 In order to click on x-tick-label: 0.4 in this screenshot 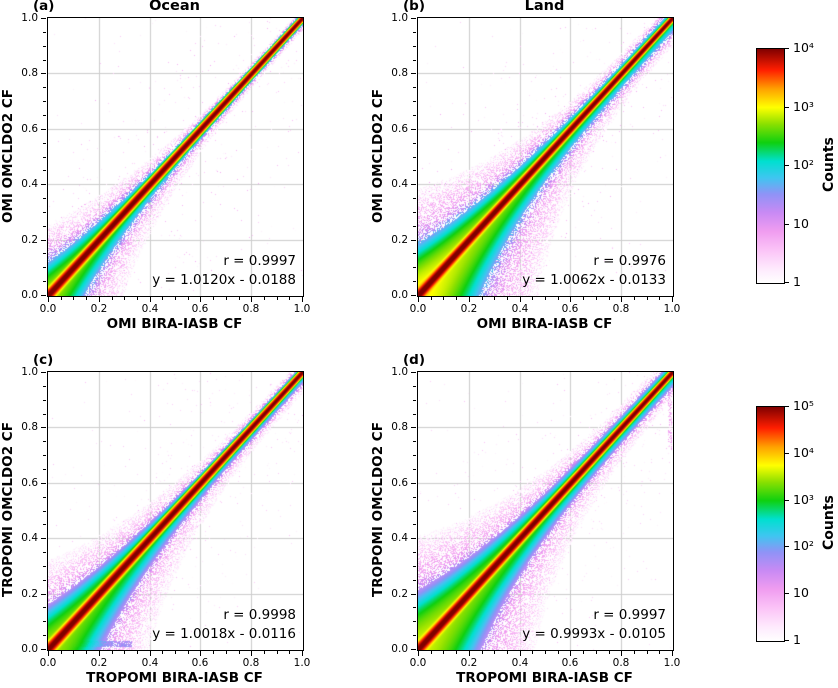, I will do `click(520, 663)`.